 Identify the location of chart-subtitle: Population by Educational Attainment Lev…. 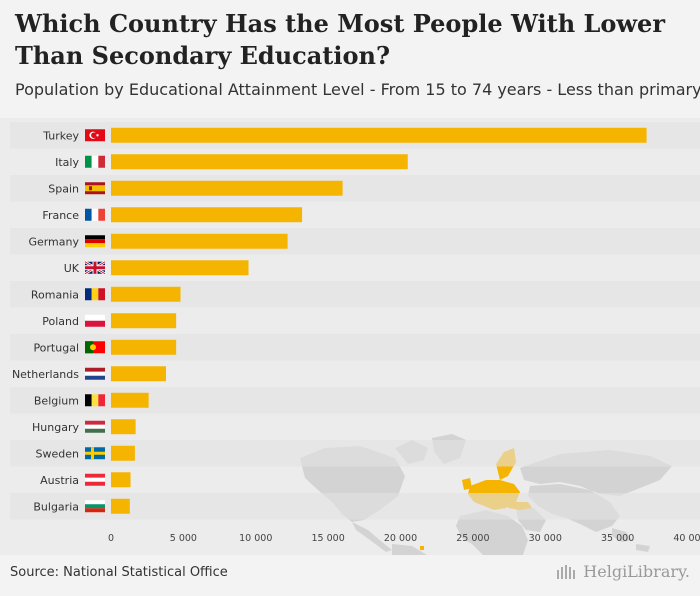
(357, 89).